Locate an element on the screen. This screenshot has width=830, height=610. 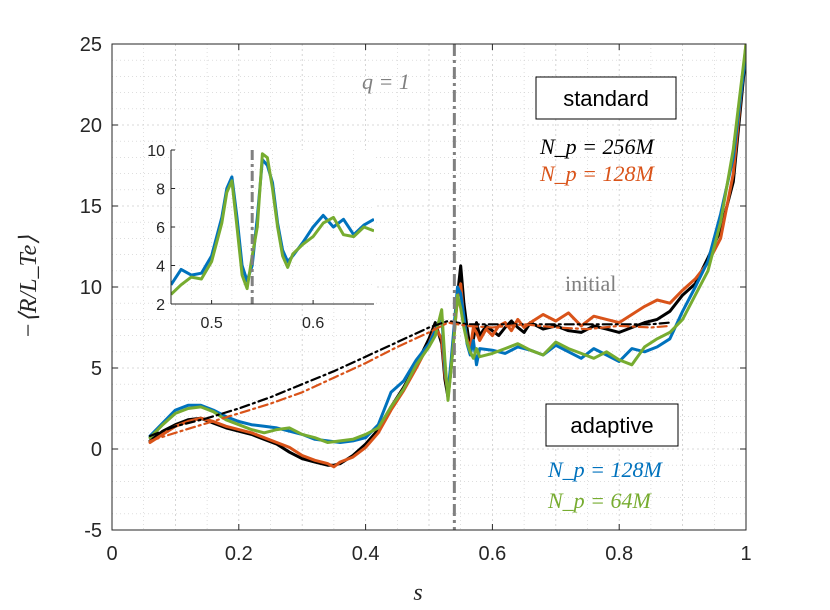
legend-np-128m-adaptive: N_p = 128M is located at coordinates (605, 469).